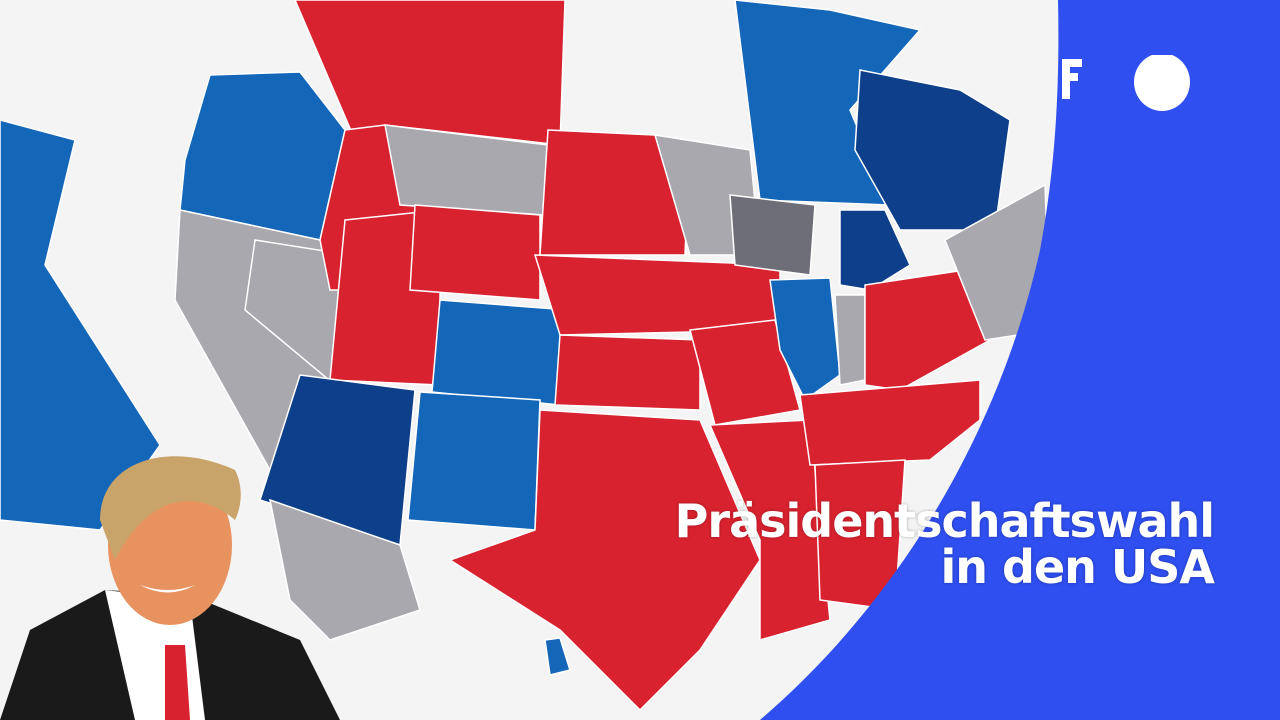 Image resolution: width=1280 pixels, height=720 pixels. I want to click on state-texas, so click(604, 560).